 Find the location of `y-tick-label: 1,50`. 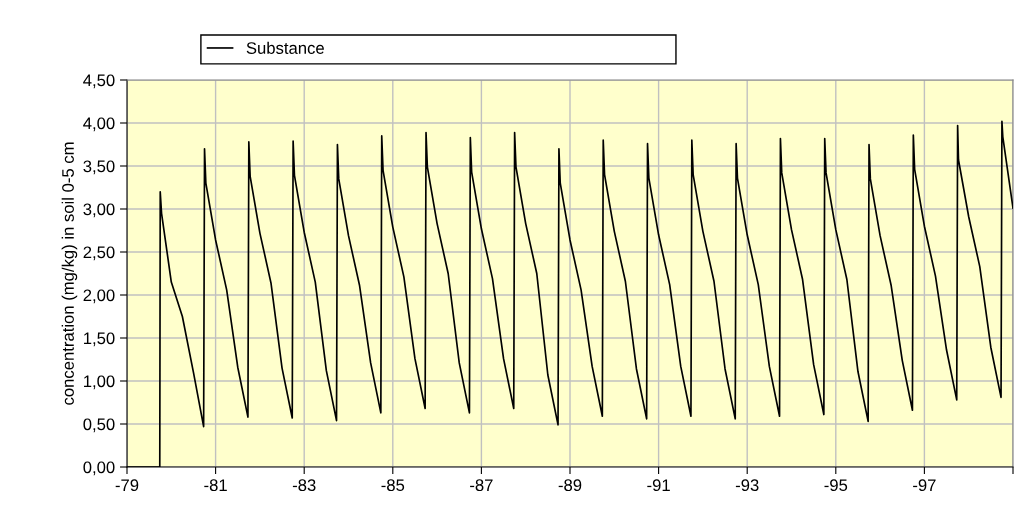

y-tick-label: 1,50 is located at coordinates (99, 339).